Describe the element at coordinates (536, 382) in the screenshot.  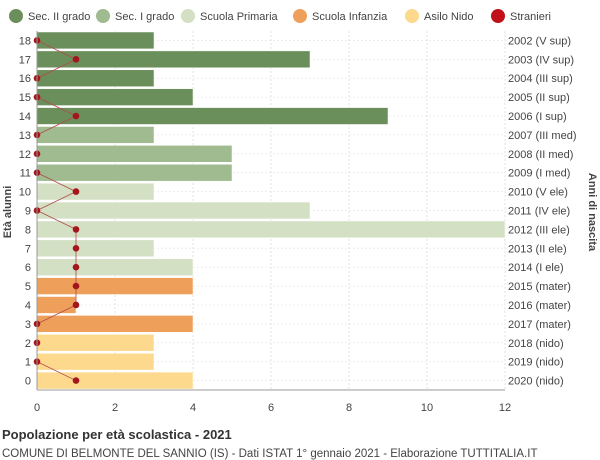
I see `birth-year-label: 2020 (nido)` at that location.